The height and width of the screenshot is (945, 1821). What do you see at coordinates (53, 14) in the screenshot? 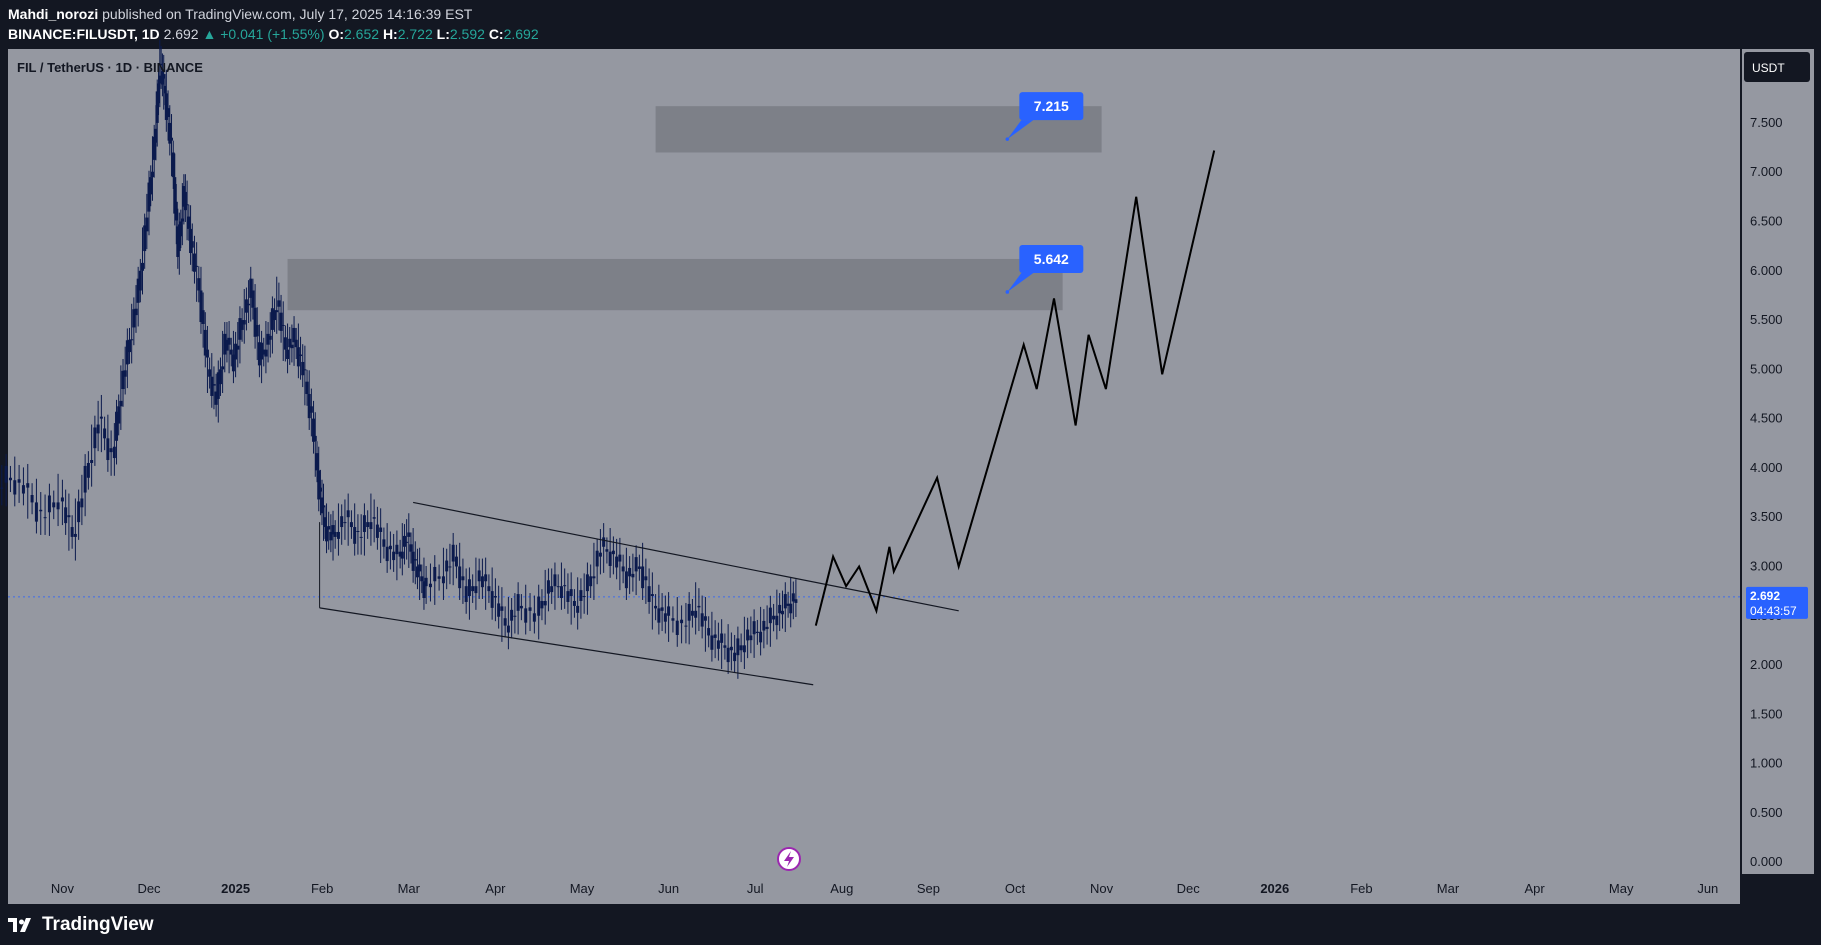
I see `author-name: Mahdi_norozi` at bounding box center [53, 14].